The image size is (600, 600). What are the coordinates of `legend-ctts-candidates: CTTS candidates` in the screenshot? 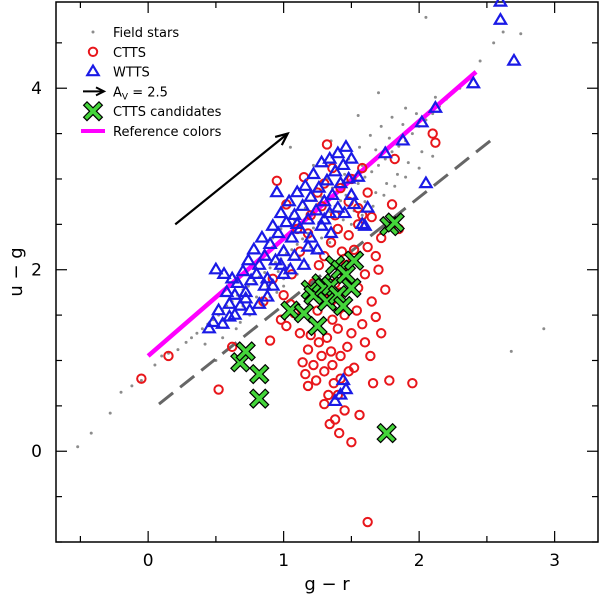 It's located at (152, 111).